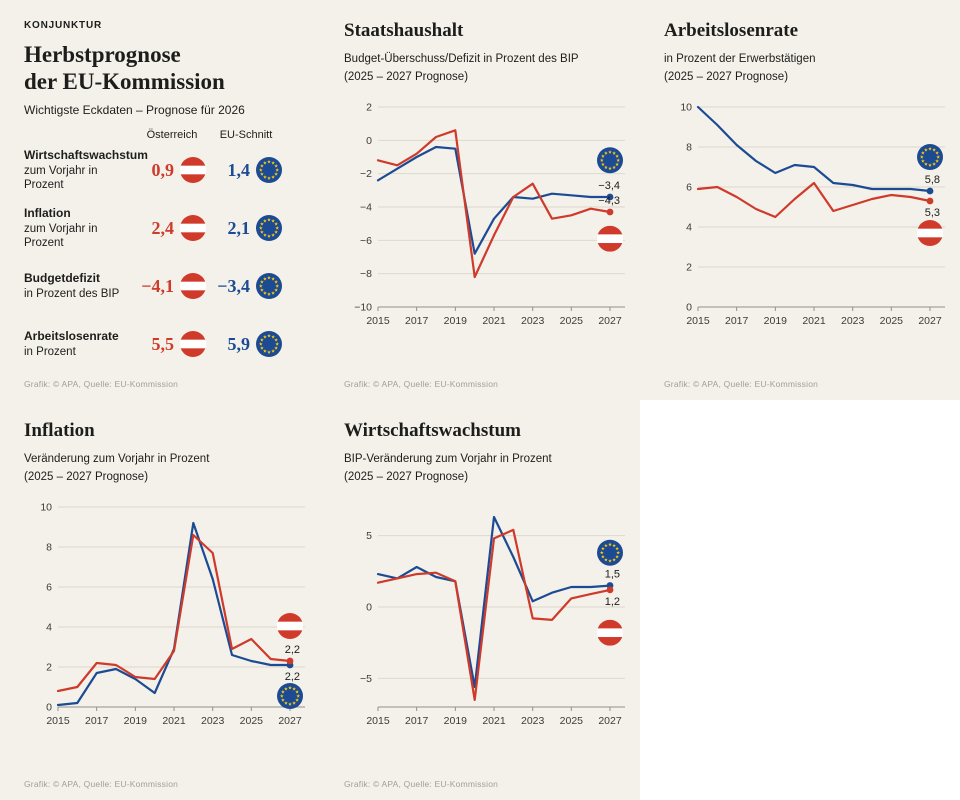 The height and width of the screenshot is (800, 960). I want to click on chart-title: Staatshaushalt, so click(404, 30).